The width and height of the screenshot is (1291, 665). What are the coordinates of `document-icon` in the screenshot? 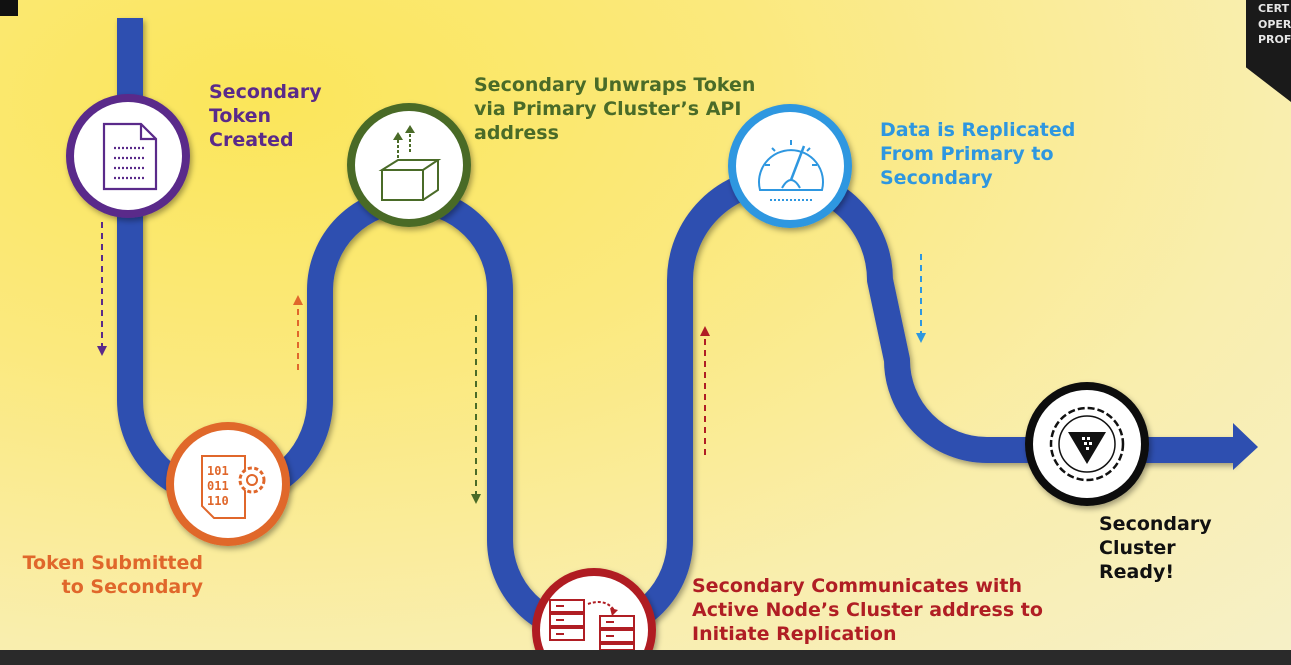 It's located at (130, 156).